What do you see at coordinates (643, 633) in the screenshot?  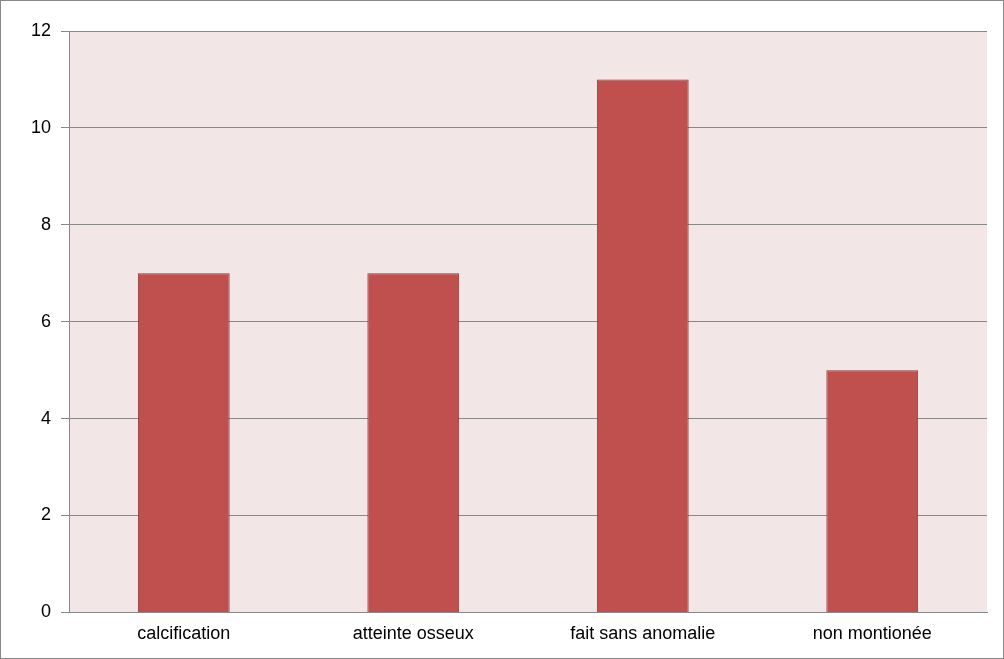 I see `x-tick-label: fait sans anomalie` at bounding box center [643, 633].